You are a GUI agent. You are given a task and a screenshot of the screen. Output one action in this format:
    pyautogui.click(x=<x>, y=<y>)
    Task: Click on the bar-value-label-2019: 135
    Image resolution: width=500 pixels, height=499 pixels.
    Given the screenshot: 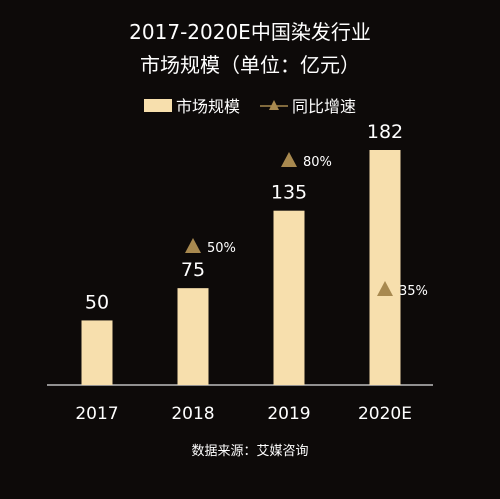 What is the action you would take?
    pyautogui.click(x=289, y=193)
    